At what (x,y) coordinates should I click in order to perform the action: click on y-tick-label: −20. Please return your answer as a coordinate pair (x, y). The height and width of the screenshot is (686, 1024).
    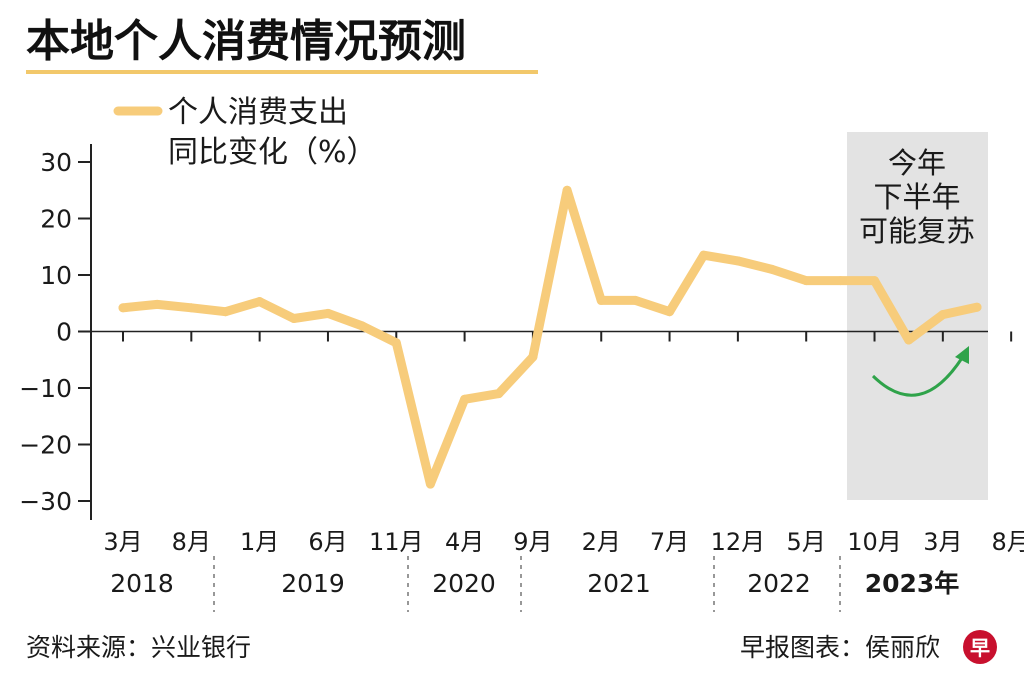
    Looking at the image, I should click on (45, 445).